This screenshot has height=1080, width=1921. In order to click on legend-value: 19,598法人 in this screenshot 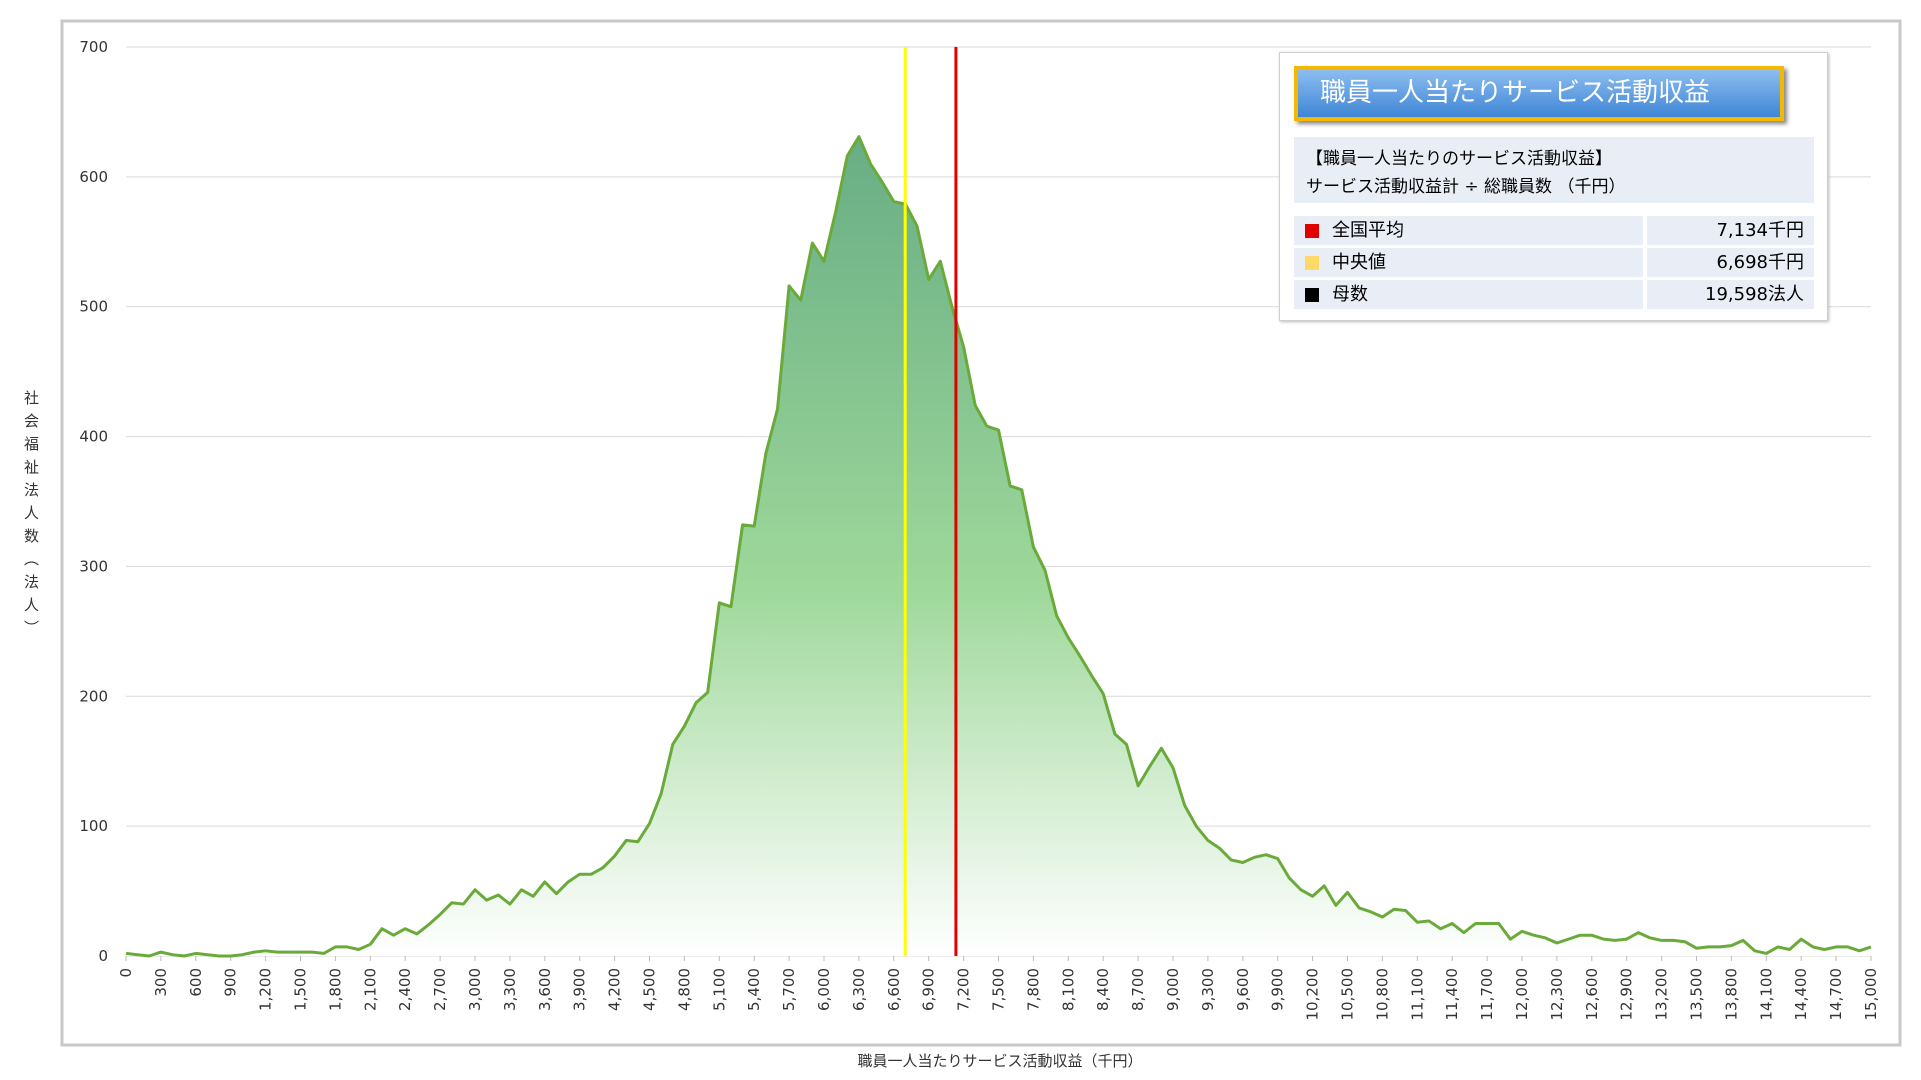, I will do `click(1730, 294)`.